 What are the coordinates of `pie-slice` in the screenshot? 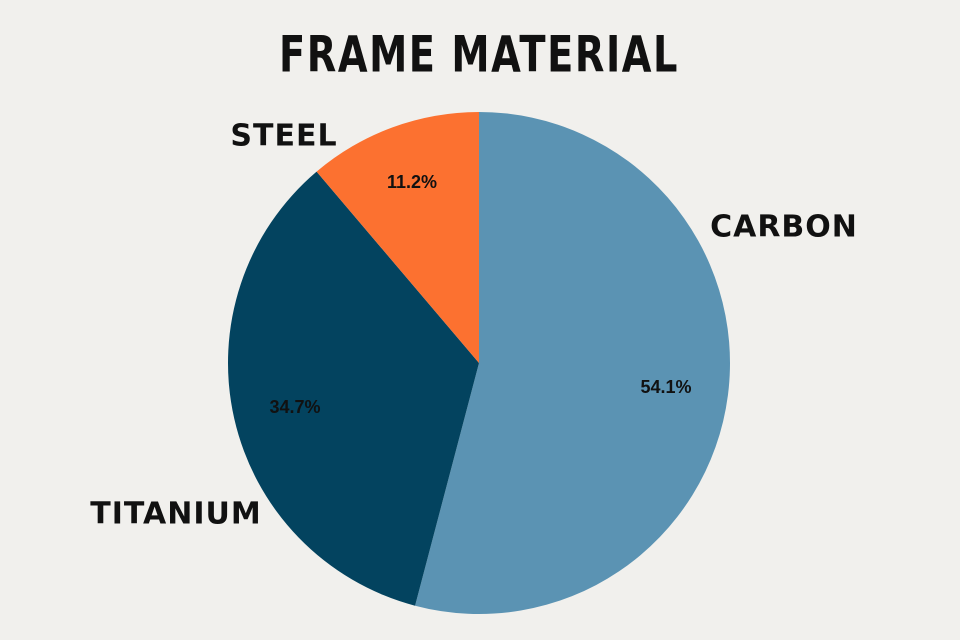 It's located at (397, 237).